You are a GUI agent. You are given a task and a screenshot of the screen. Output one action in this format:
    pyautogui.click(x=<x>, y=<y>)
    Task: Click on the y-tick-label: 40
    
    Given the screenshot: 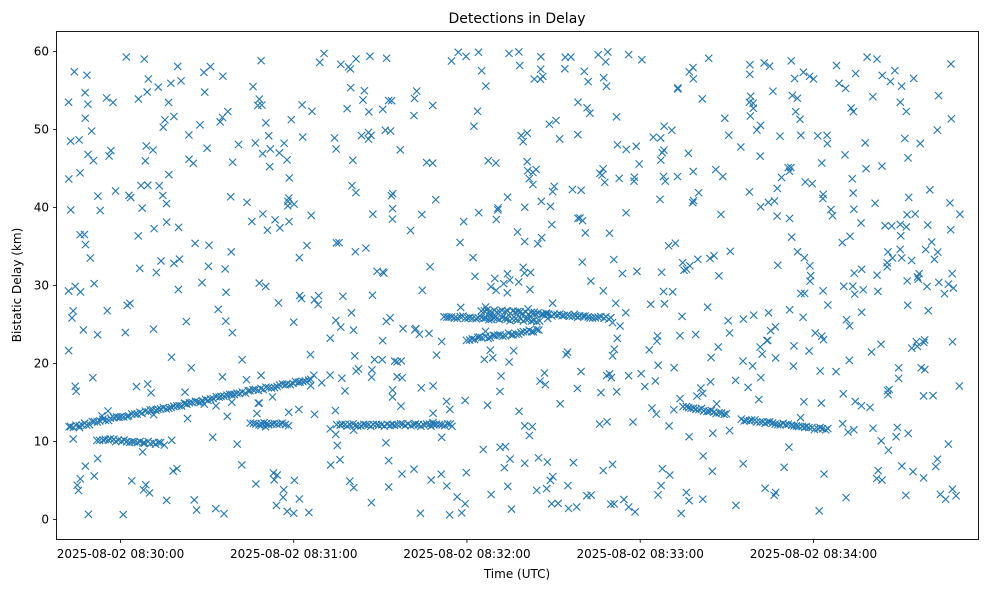 What is the action you would take?
    pyautogui.click(x=41, y=208)
    